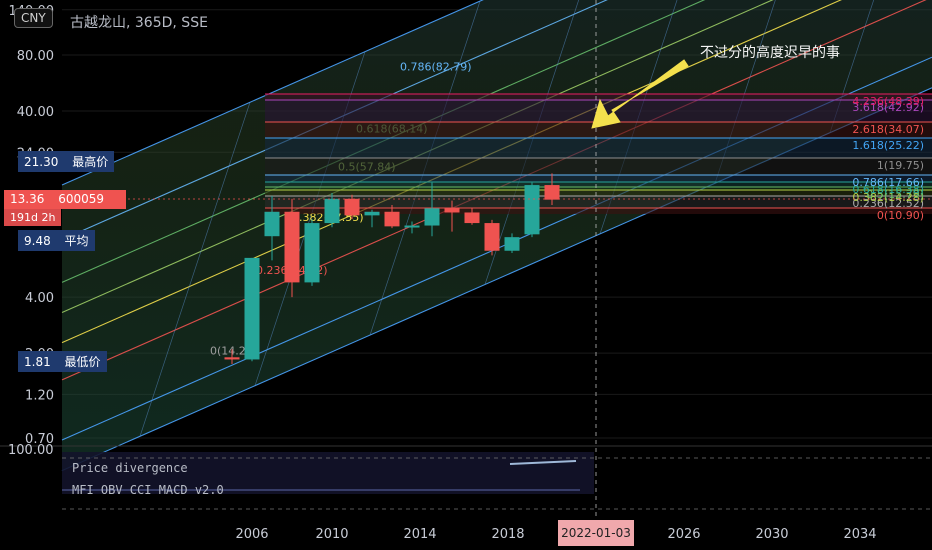 The width and height of the screenshot is (932, 550). I want to click on y-tick-label: 4.00, so click(39, 298).